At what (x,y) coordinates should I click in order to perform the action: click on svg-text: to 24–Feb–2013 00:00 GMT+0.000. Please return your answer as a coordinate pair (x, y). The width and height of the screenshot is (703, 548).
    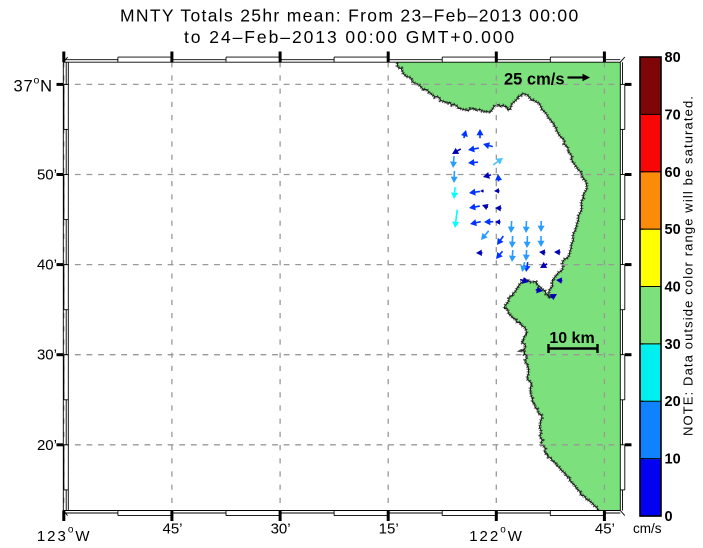
    Looking at the image, I should click on (350, 37).